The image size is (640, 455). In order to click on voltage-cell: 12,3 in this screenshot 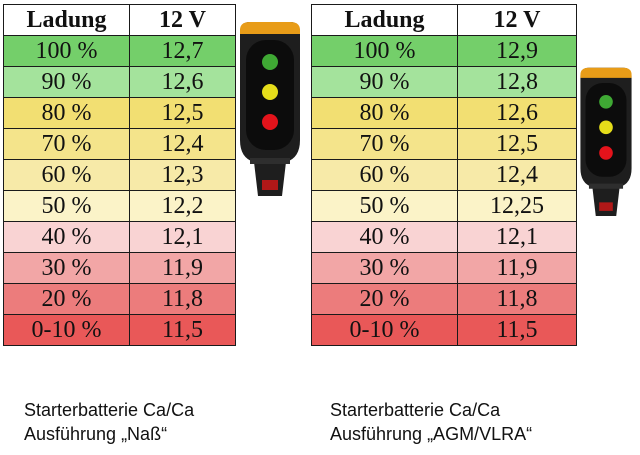, I will do `click(182, 175)`.